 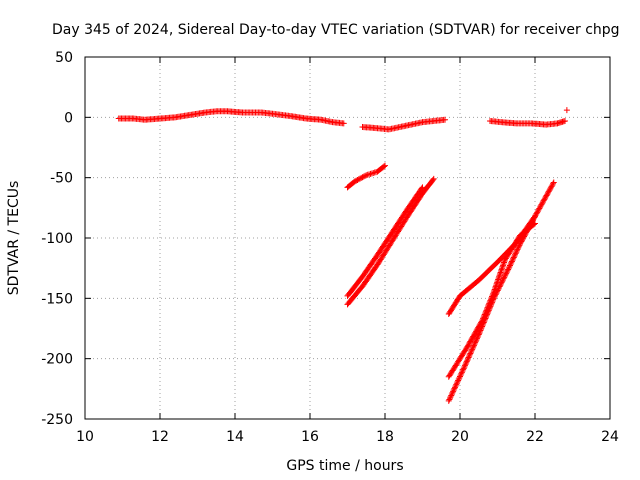 I want to click on x-tick-label: 24, so click(x=610, y=437).